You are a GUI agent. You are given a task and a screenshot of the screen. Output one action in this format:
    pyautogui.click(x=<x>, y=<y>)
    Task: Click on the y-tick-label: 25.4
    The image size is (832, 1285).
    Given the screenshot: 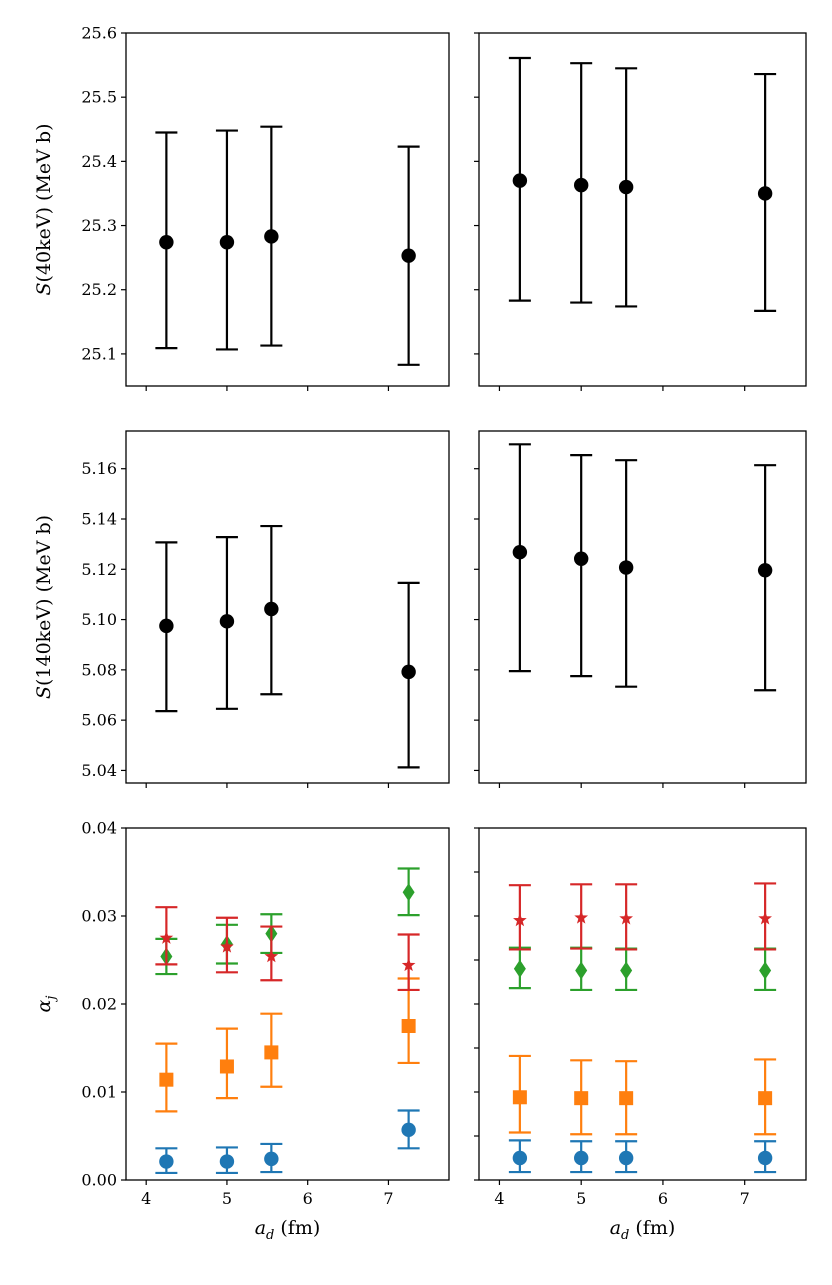 What is the action you would take?
    pyautogui.click(x=99, y=161)
    